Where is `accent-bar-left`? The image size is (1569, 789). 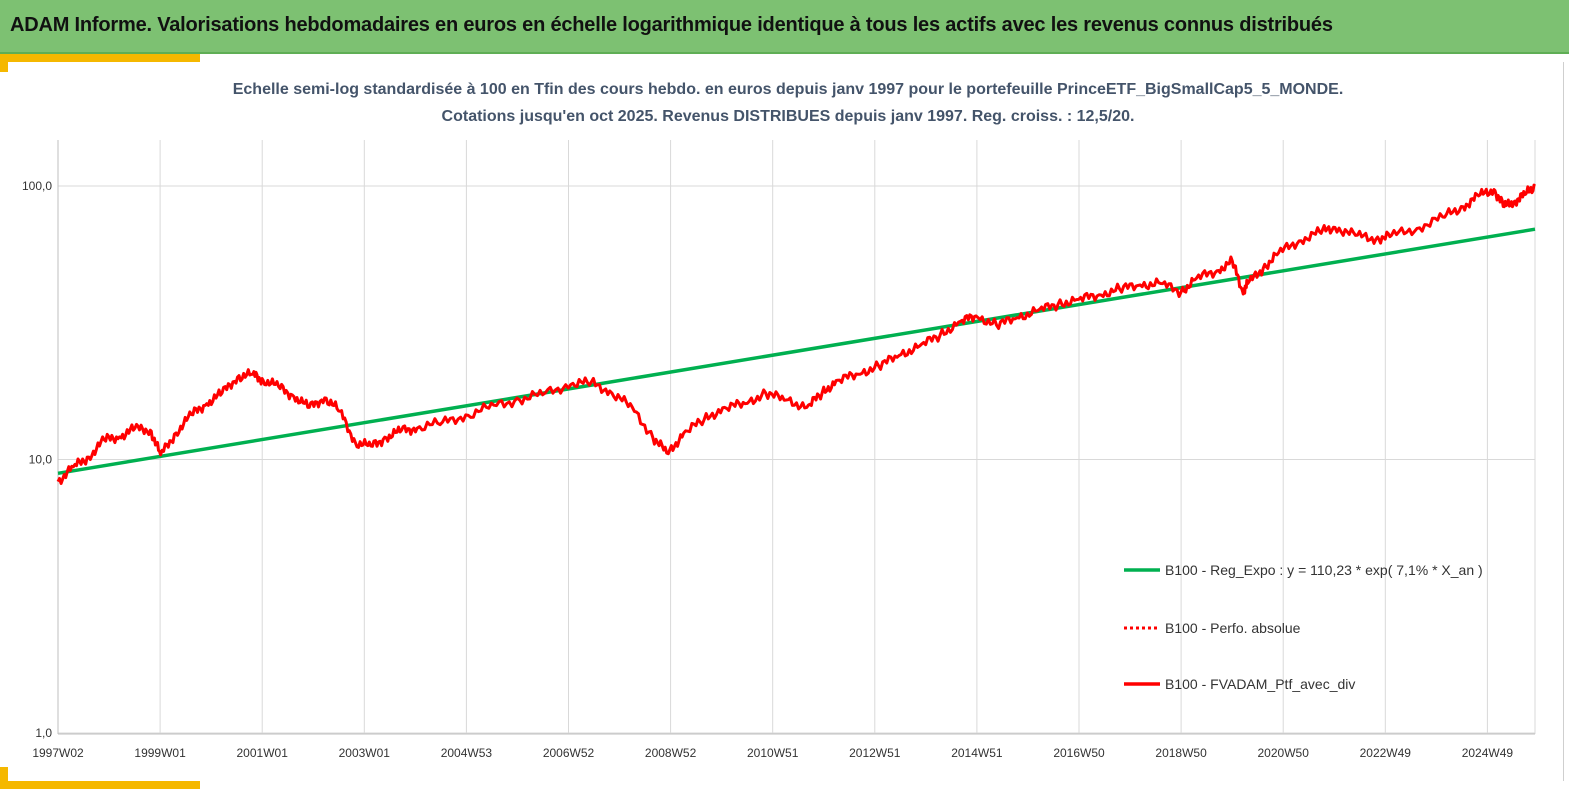
accent-bar-left is located at coordinates (4, 63).